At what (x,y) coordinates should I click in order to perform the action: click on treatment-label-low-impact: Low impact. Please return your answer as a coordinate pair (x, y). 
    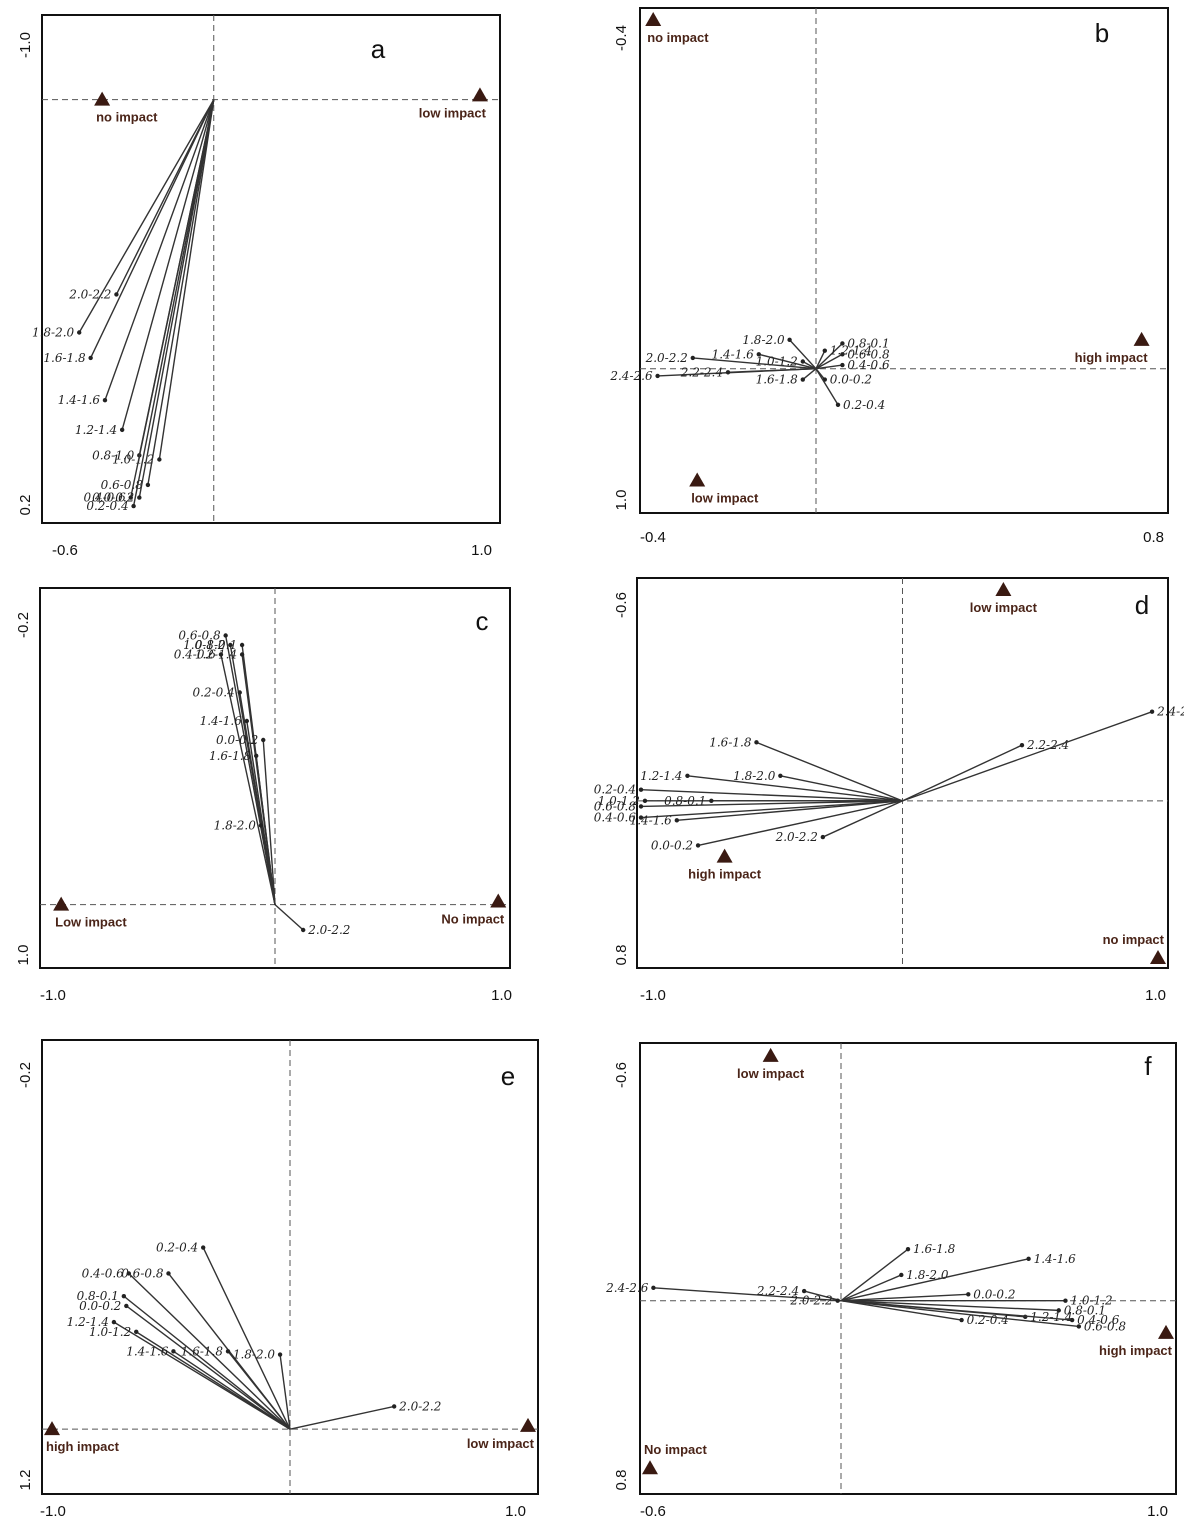
    Looking at the image, I should click on (91, 922).